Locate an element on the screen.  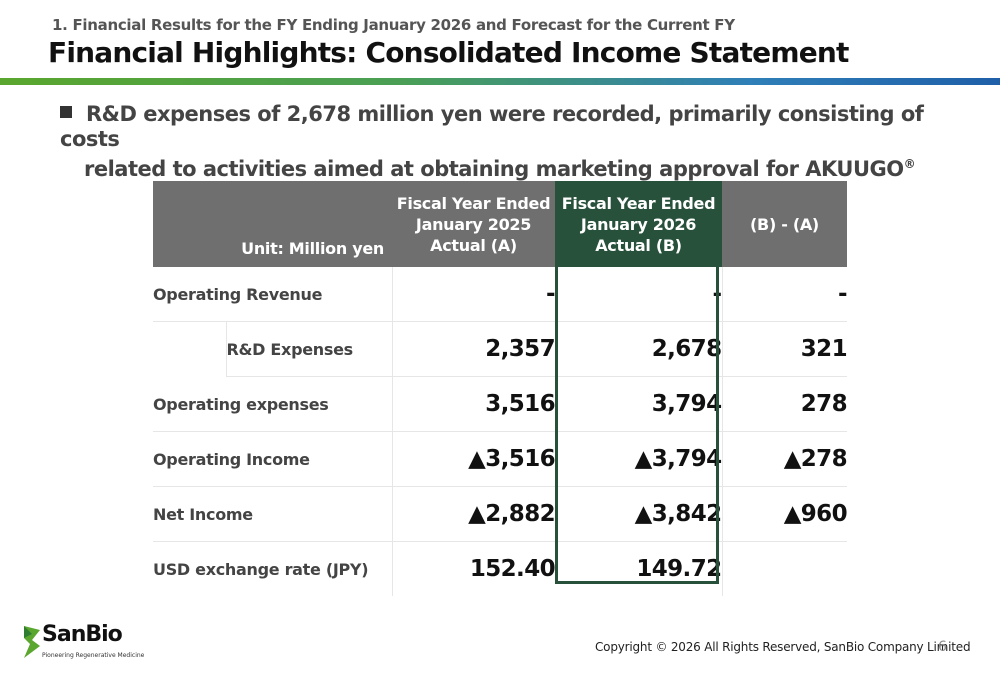
registered-mark: ® is located at coordinates (909, 164).